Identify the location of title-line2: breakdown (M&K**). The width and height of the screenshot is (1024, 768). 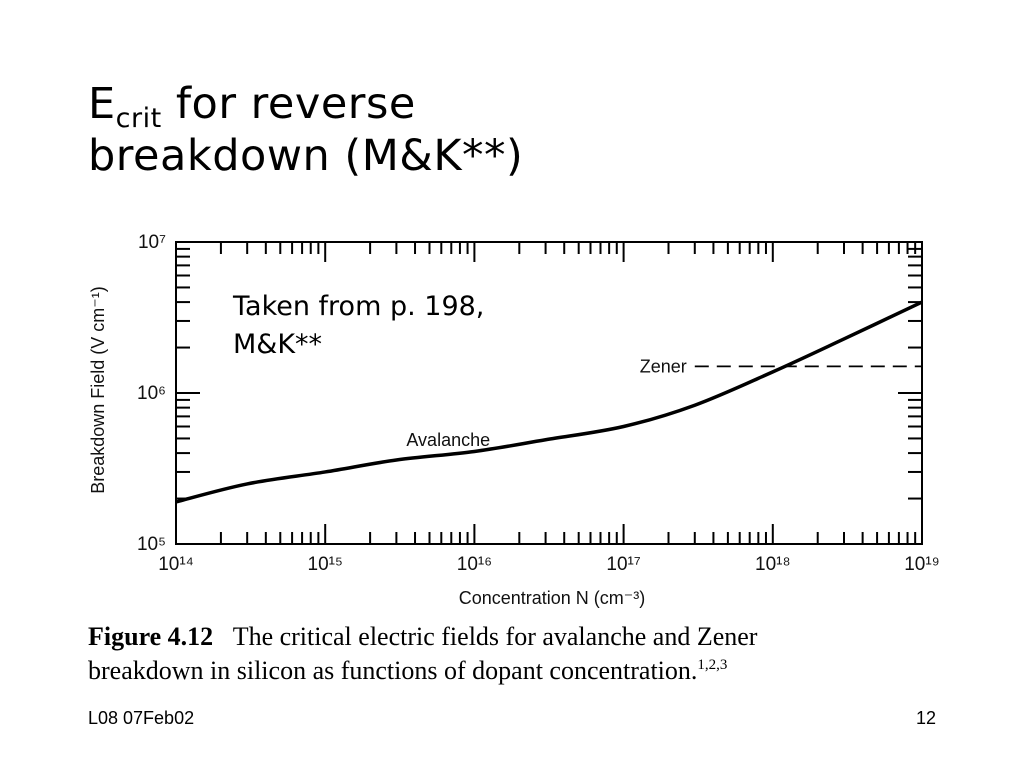
(306, 156).